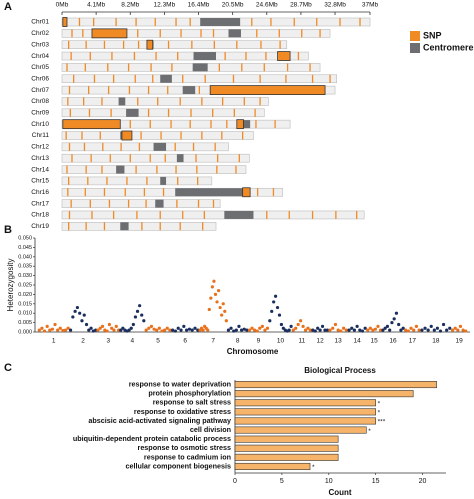 The image size is (474, 499). Describe the element at coordinates (436, 341) in the screenshot. I see `x-tick-label: 18` at that location.